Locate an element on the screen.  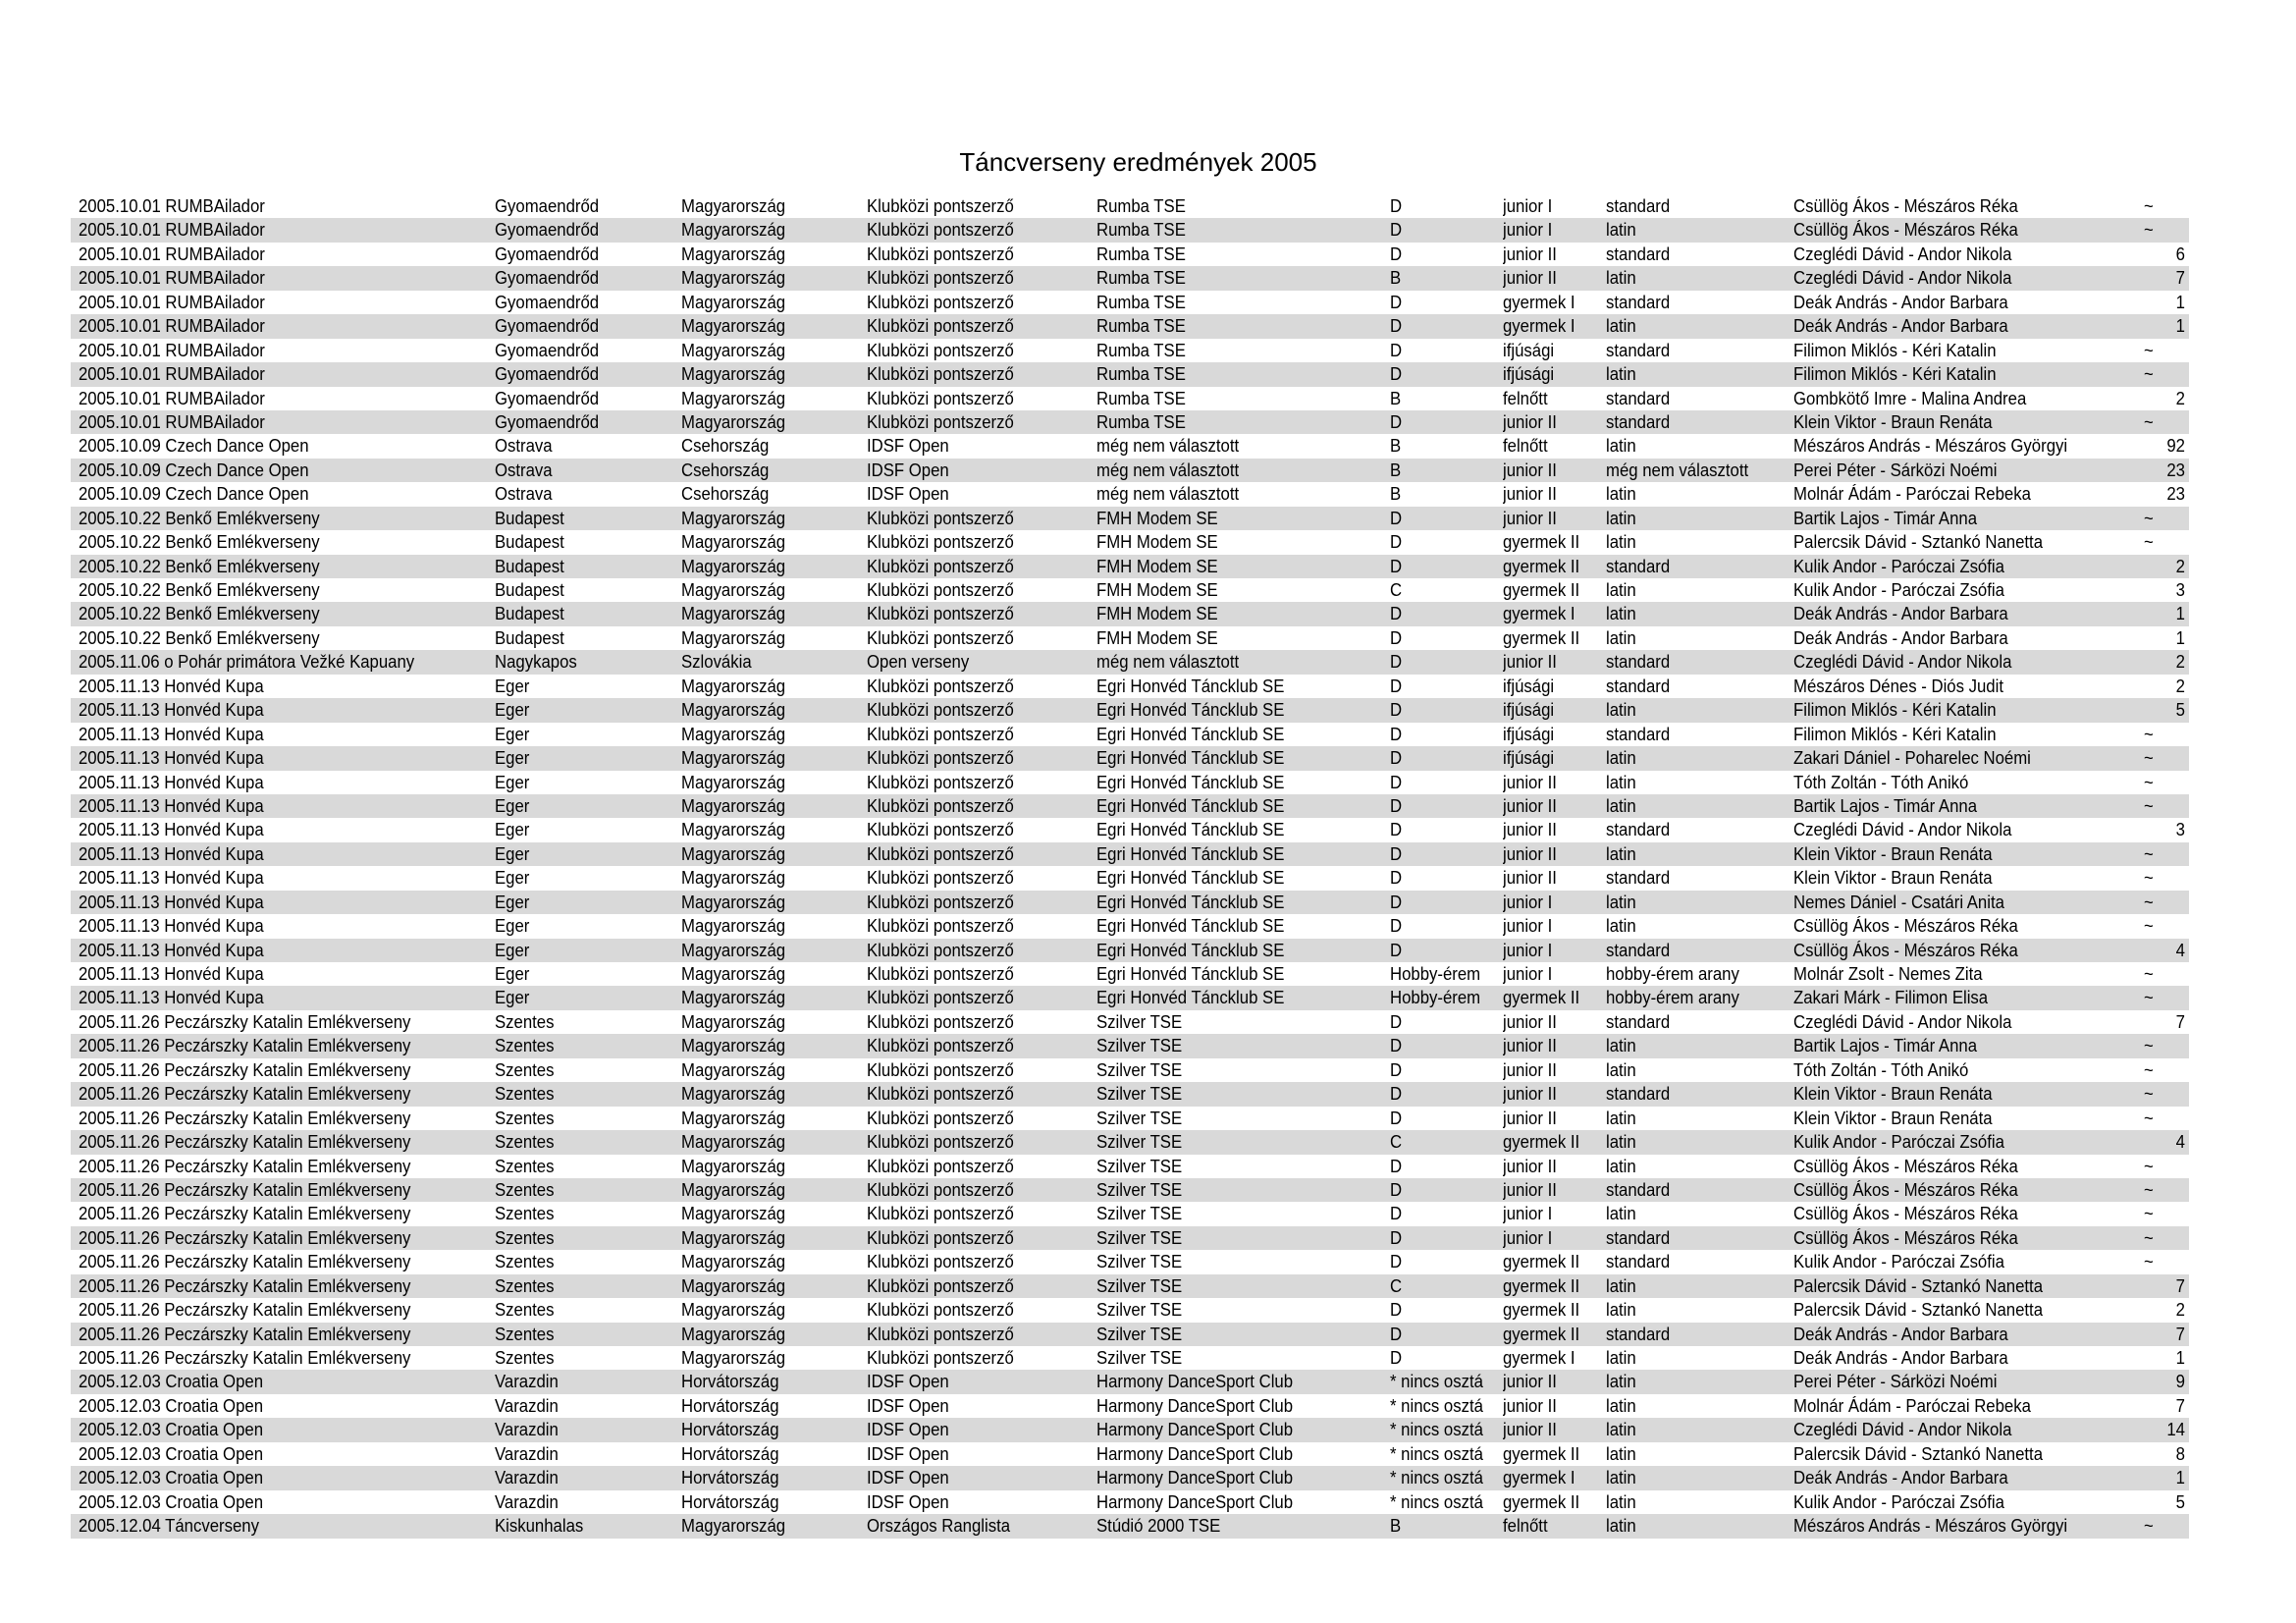
competition-type-cell: IDSF Open is located at coordinates (908, 1406).